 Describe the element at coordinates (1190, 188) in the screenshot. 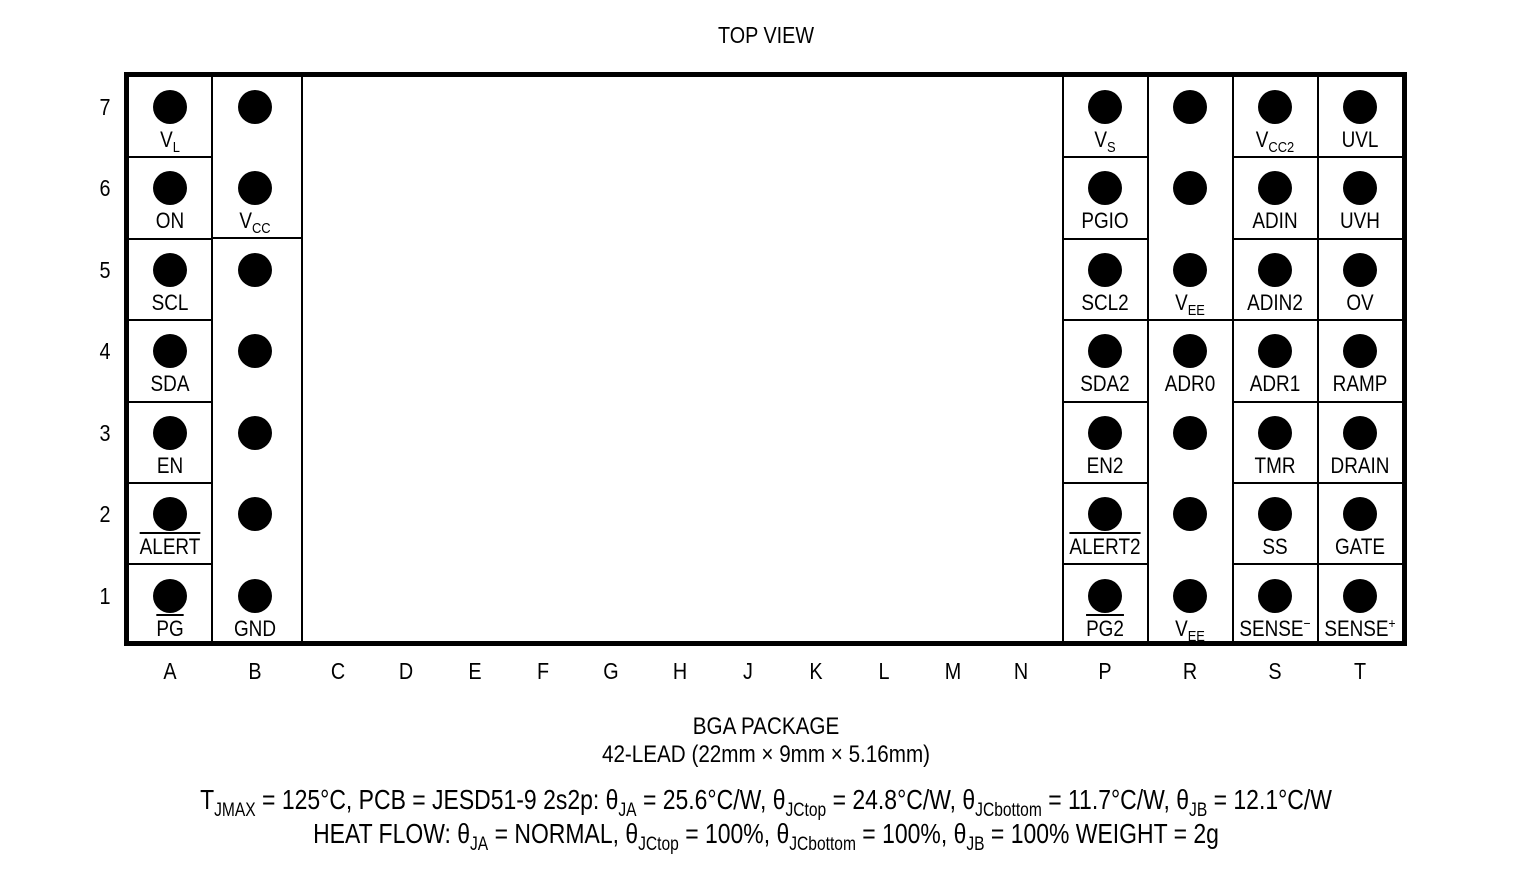

I see `ball-R6` at that location.